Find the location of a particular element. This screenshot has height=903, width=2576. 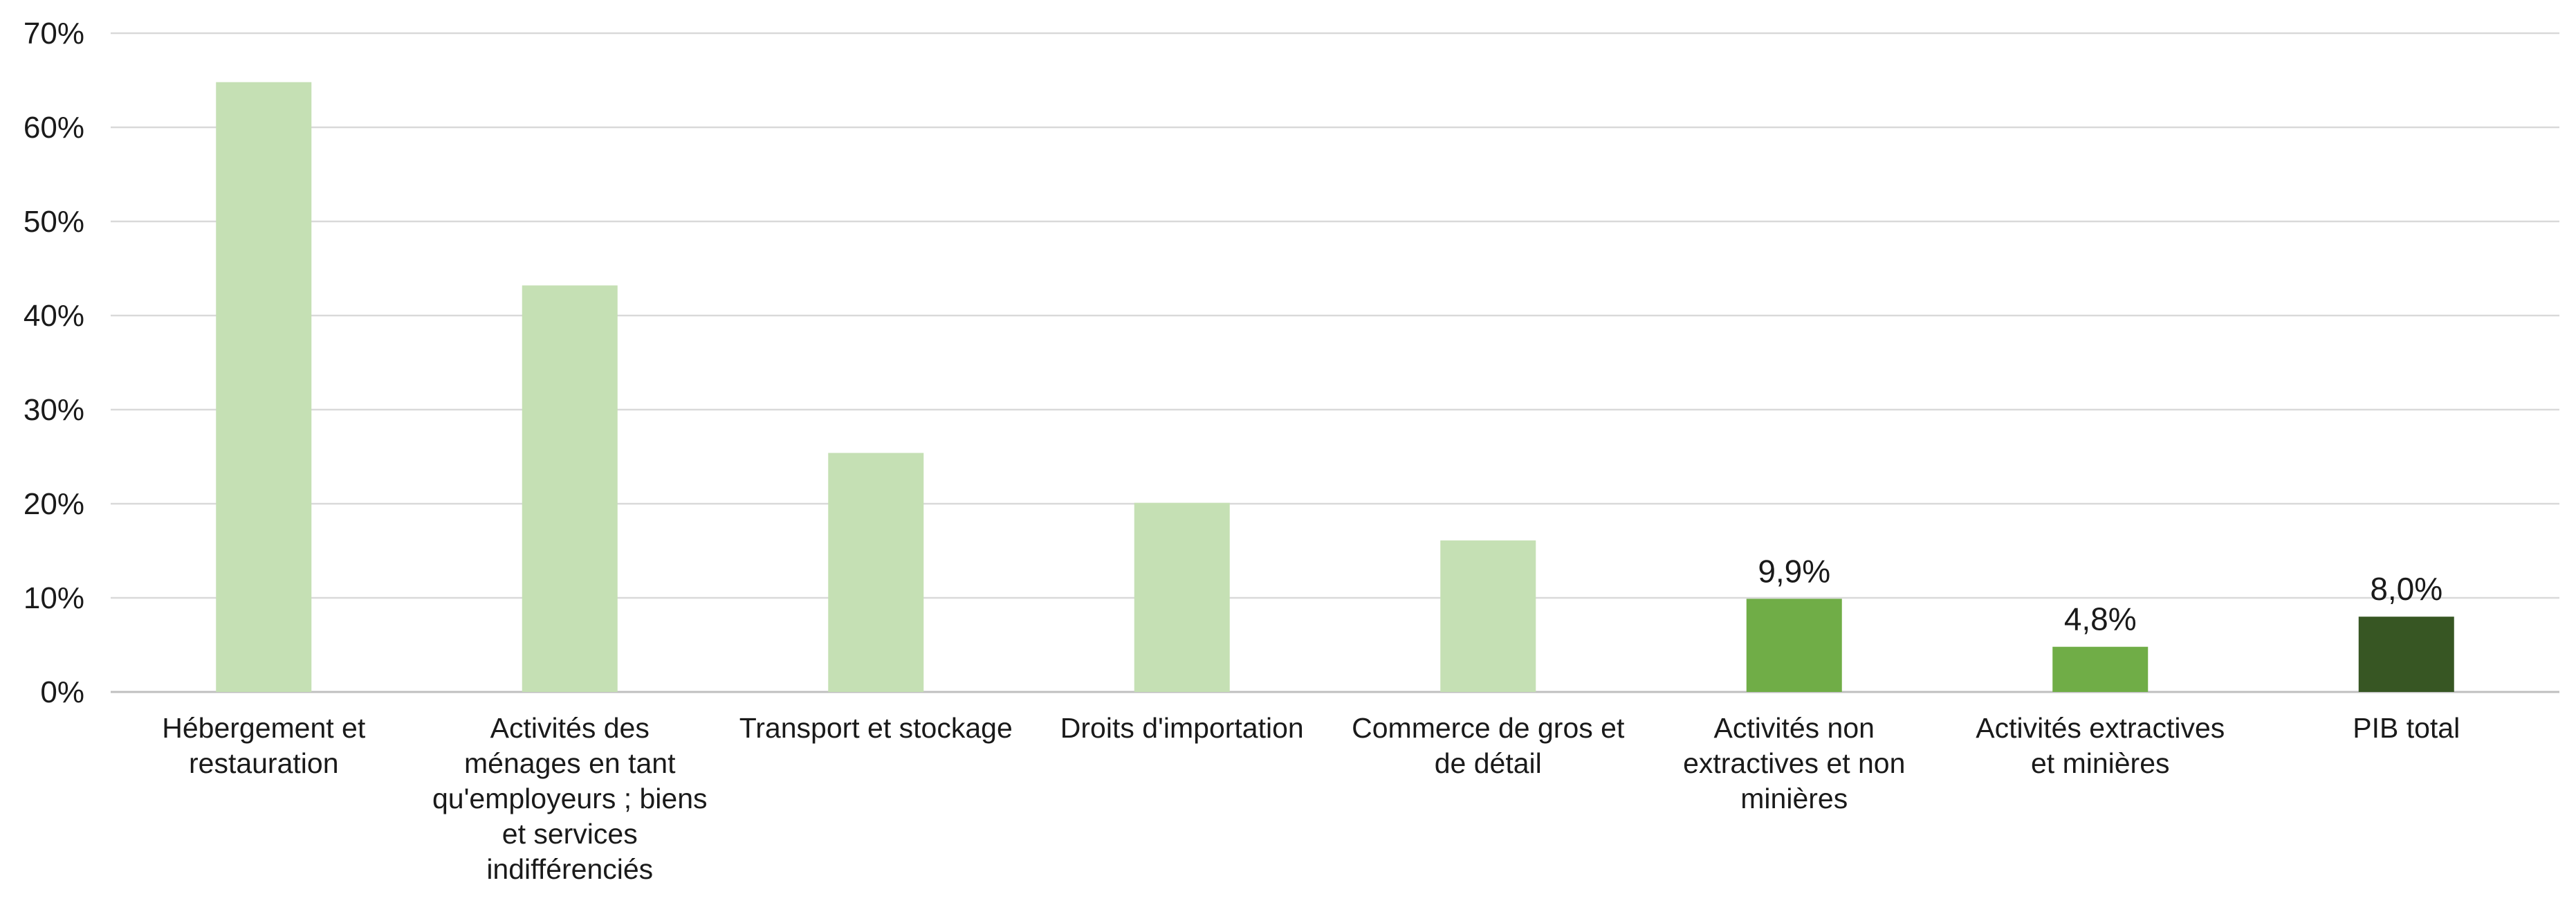

data-labels: 9,9% 4,8% 8,0% is located at coordinates (2100, 595).